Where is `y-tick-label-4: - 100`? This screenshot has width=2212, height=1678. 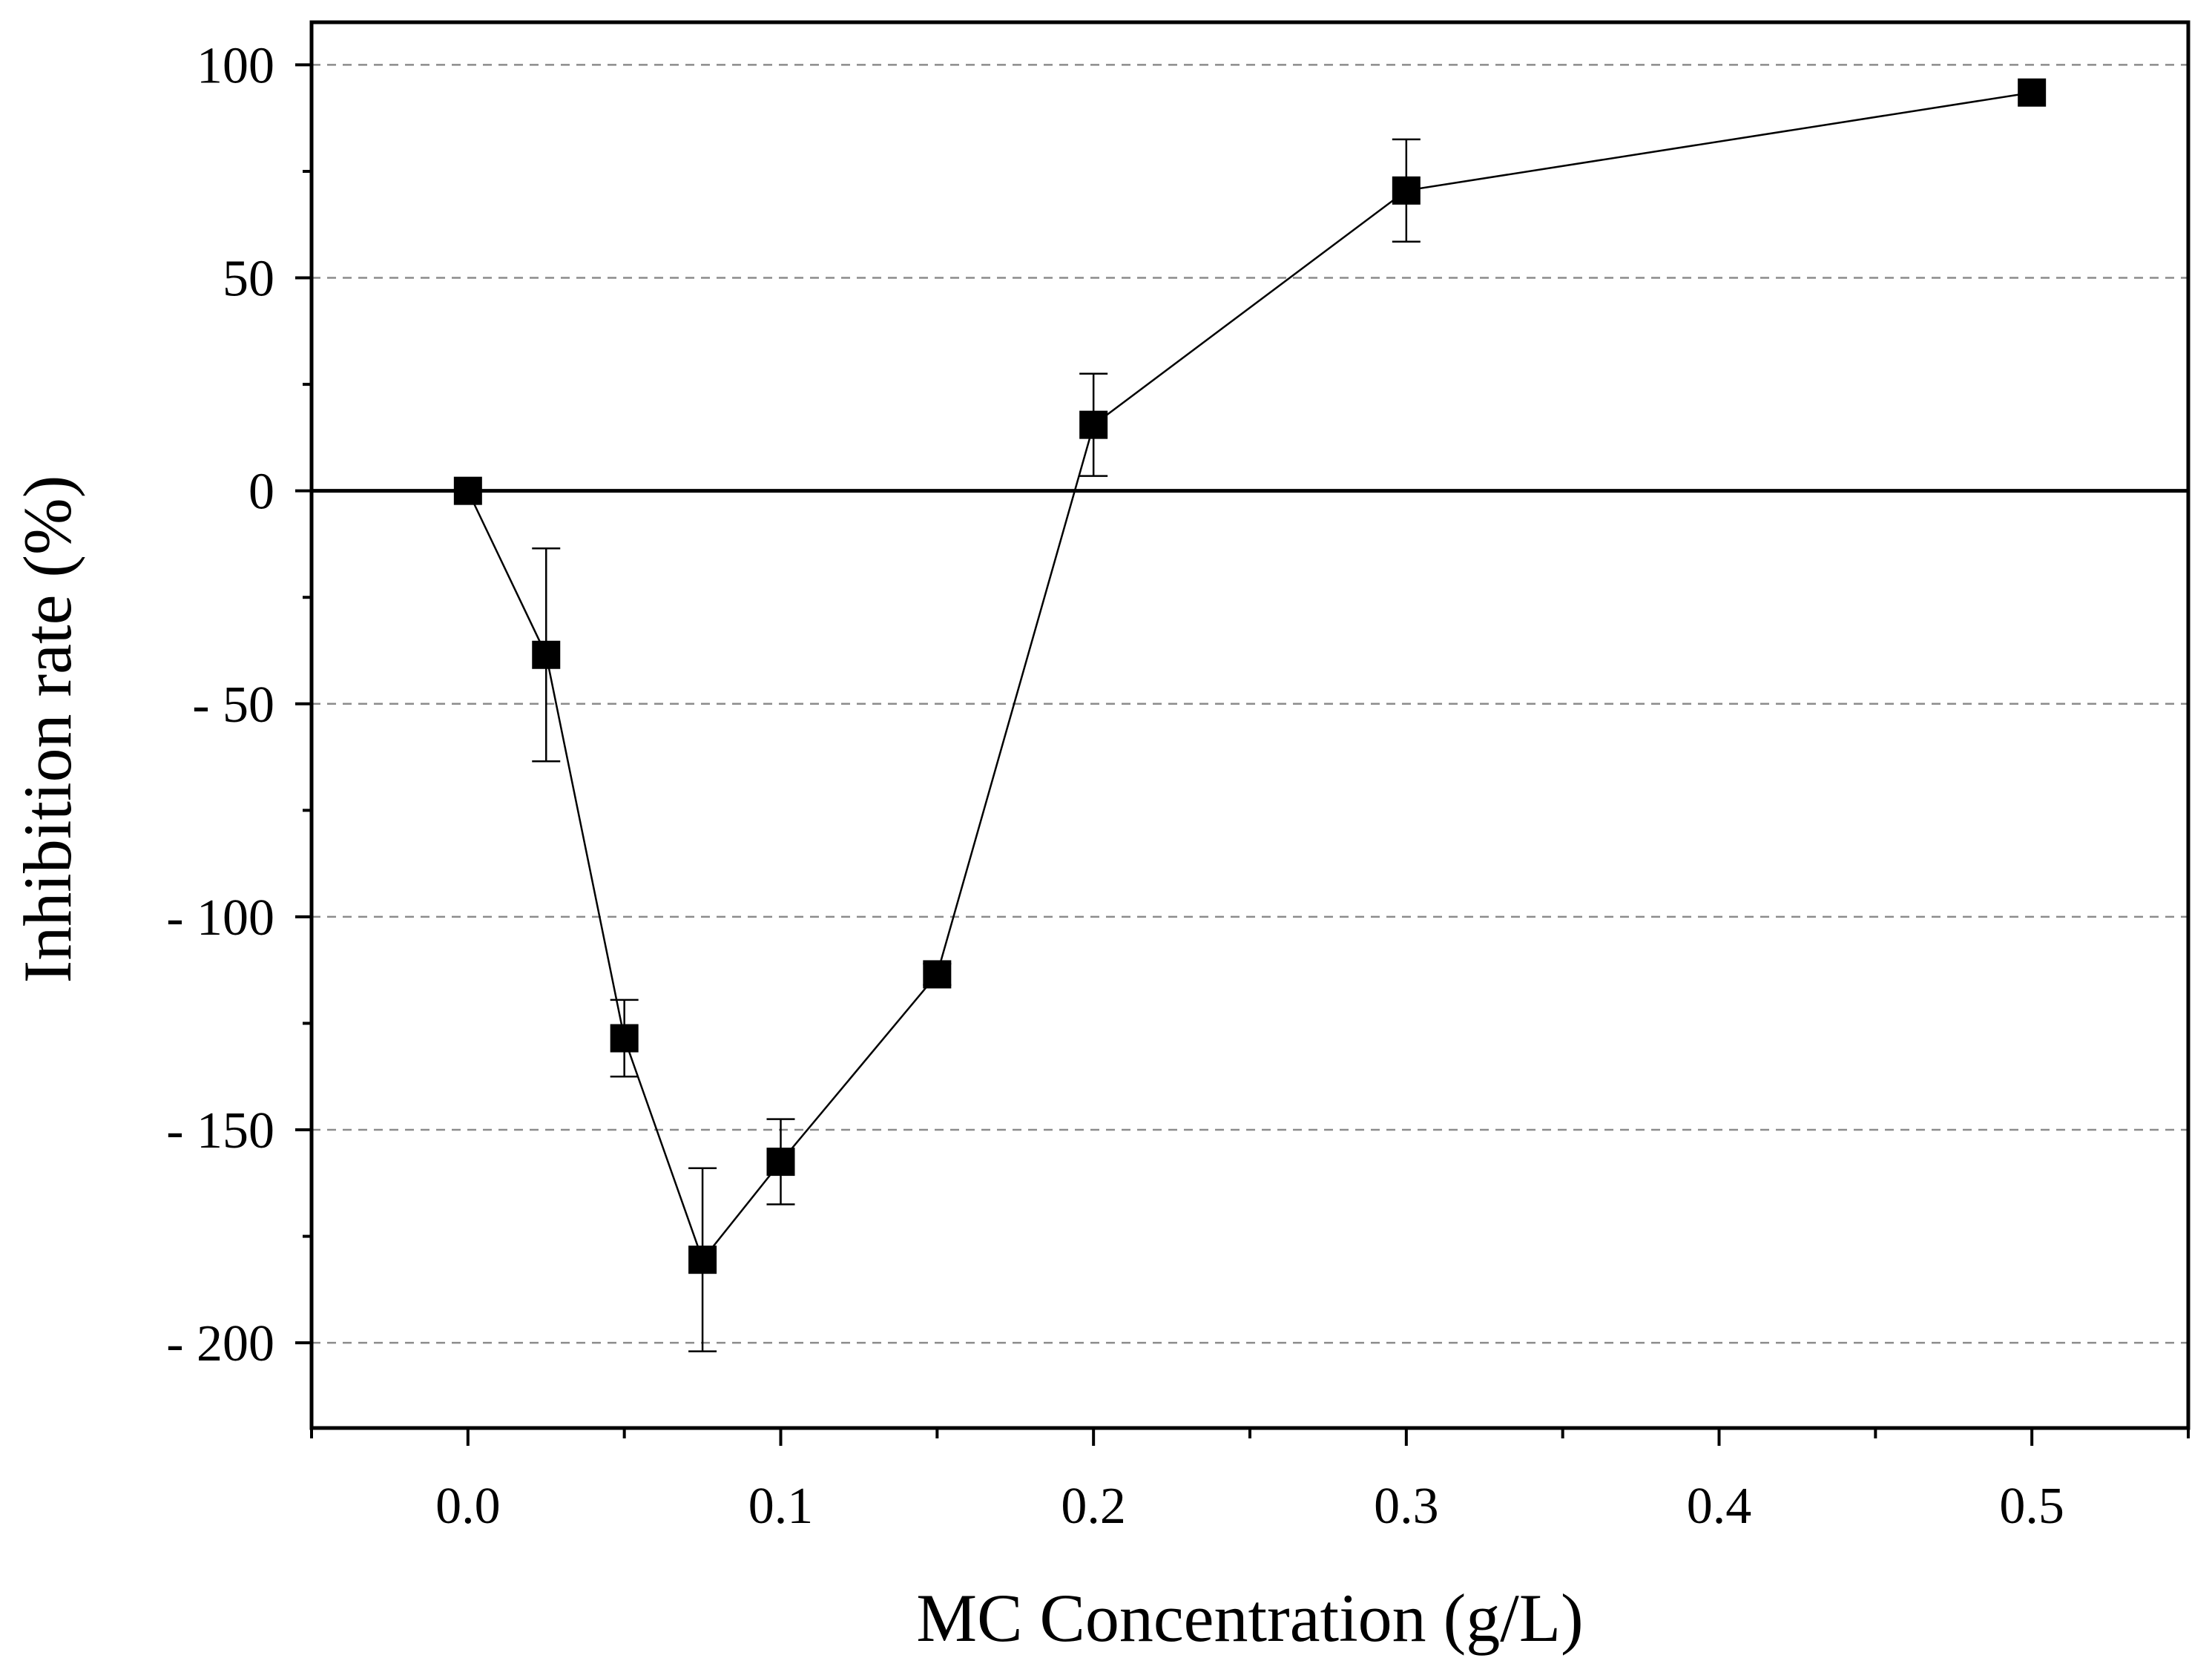 y-tick-label-4: - 100 is located at coordinates (220, 918).